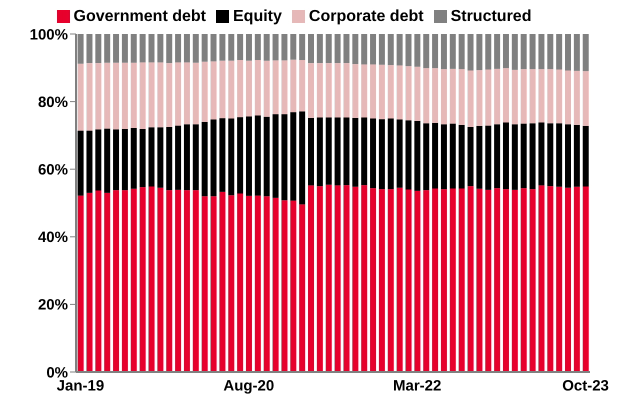 The image size is (624, 412). What do you see at coordinates (248, 386) in the screenshot?
I see `x-tick-label: Aug-20` at bounding box center [248, 386].